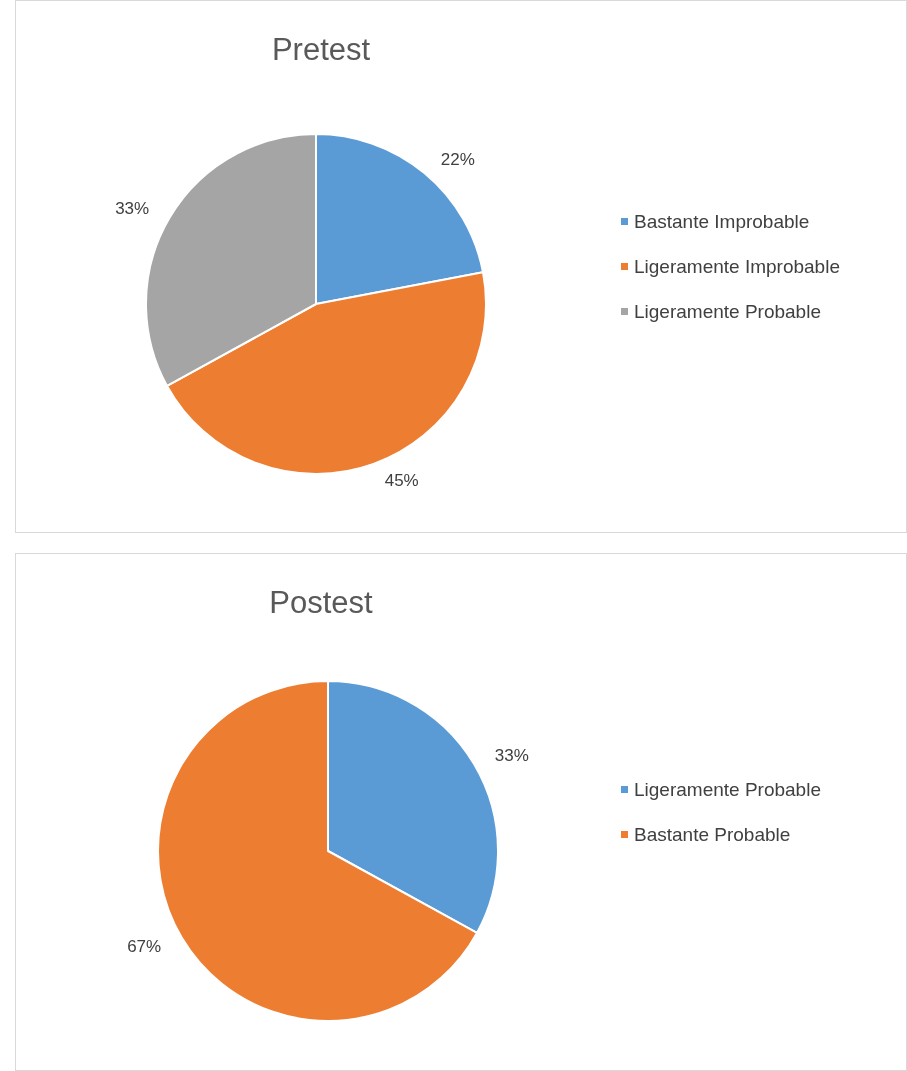 This screenshot has width=907, height=1071. What do you see at coordinates (321, 49) in the screenshot?
I see `chart-title: Pretest` at bounding box center [321, 49].